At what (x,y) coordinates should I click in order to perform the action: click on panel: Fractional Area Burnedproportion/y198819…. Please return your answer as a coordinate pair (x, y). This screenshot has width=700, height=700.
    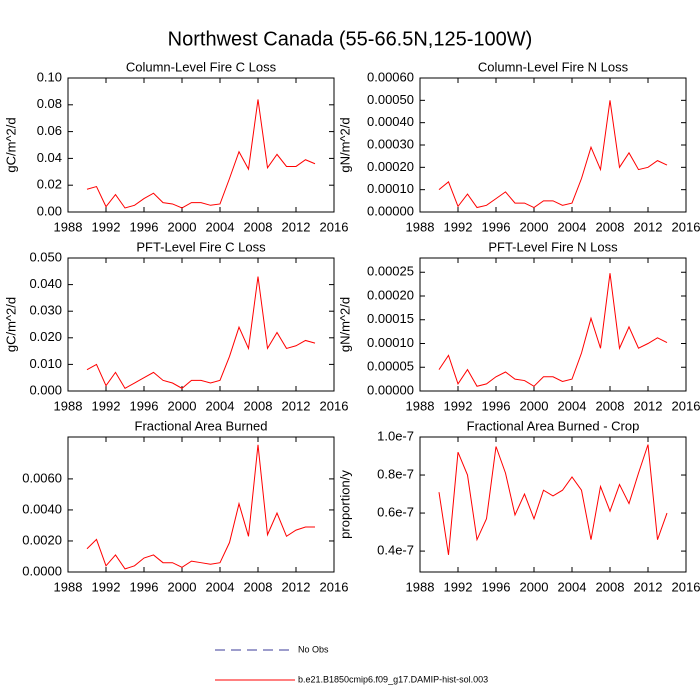
    Looking at the image, I should click on (174, 506).